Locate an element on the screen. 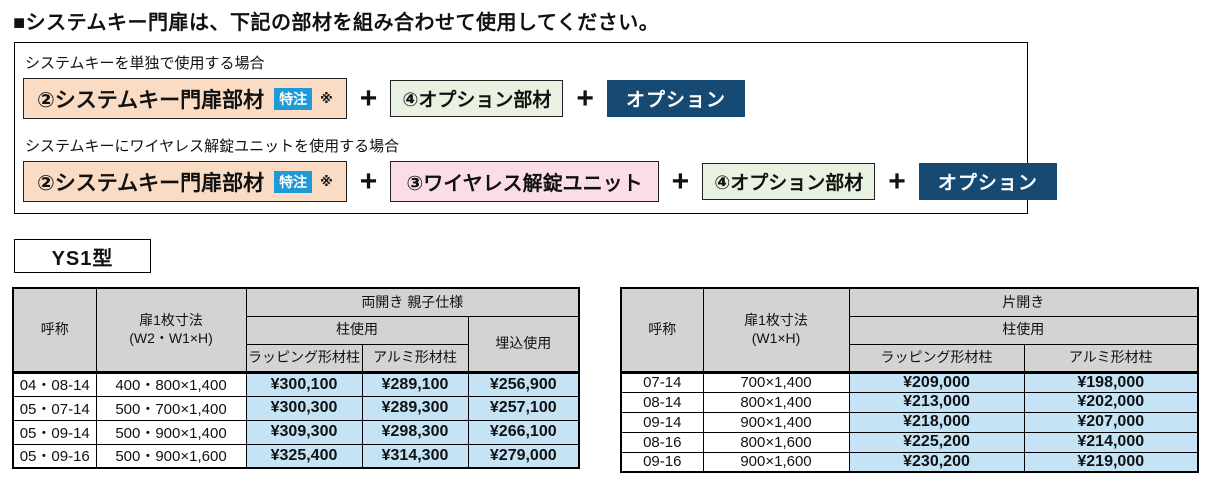 This screenshot has height=492, width=1213. cell-price-embed: ¥279,000 is located at coordinates (523, 456).